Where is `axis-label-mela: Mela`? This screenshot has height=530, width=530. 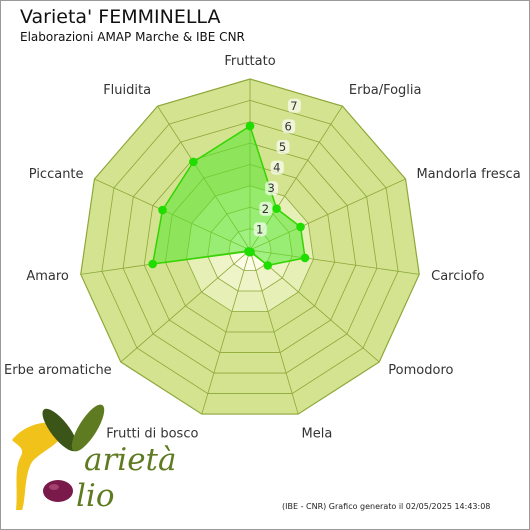
axis-label-mela: Mela is located at coordinates (317, 434).